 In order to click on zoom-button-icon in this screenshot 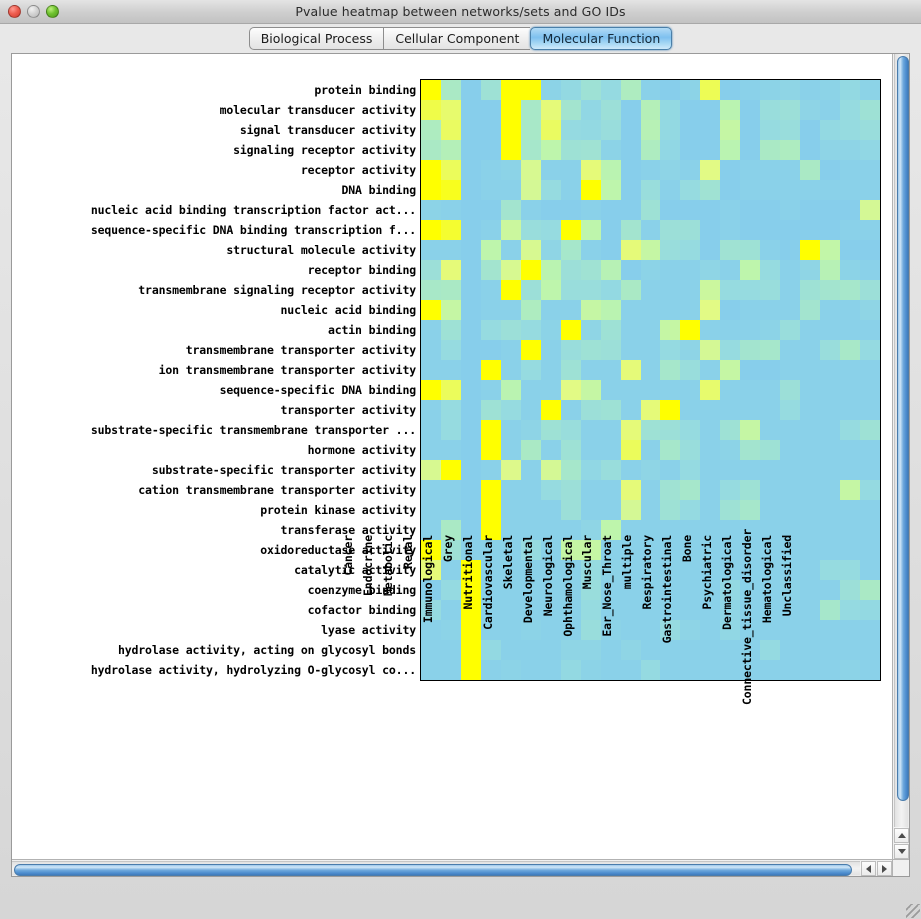, I will do `click(52, 11)`.